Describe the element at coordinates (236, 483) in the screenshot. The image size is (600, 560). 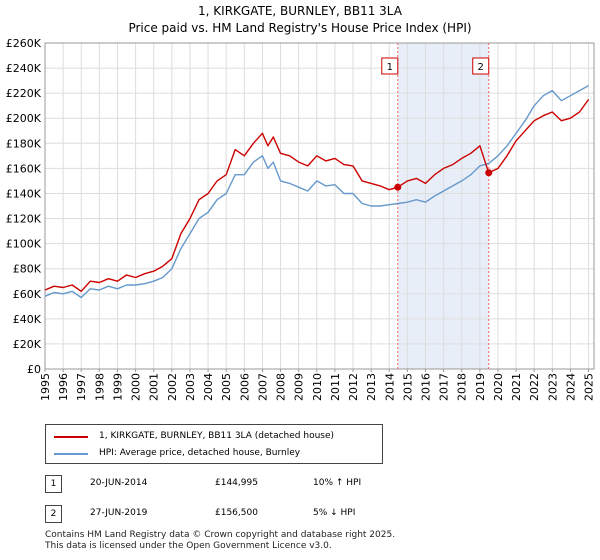
I see `sale-price: £144,995` at that location.